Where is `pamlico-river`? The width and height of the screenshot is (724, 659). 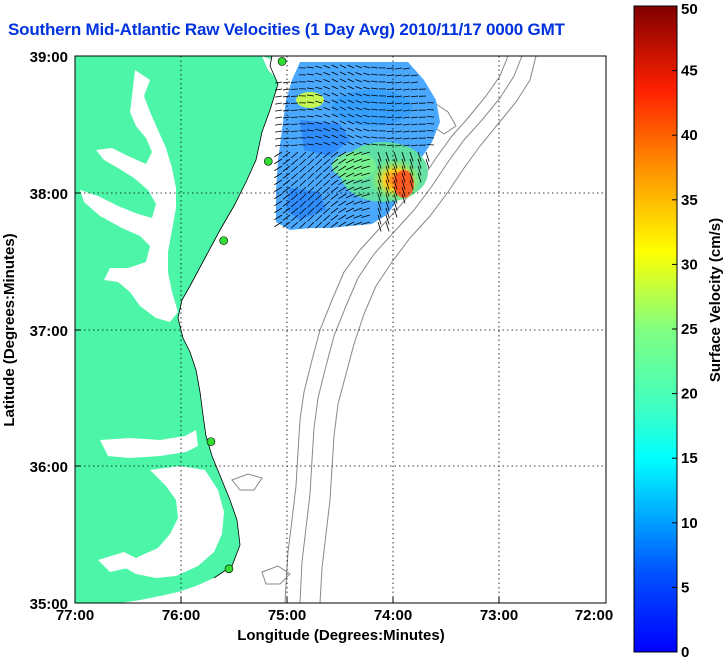 pamlico-river is located at coordinates (119, 562).